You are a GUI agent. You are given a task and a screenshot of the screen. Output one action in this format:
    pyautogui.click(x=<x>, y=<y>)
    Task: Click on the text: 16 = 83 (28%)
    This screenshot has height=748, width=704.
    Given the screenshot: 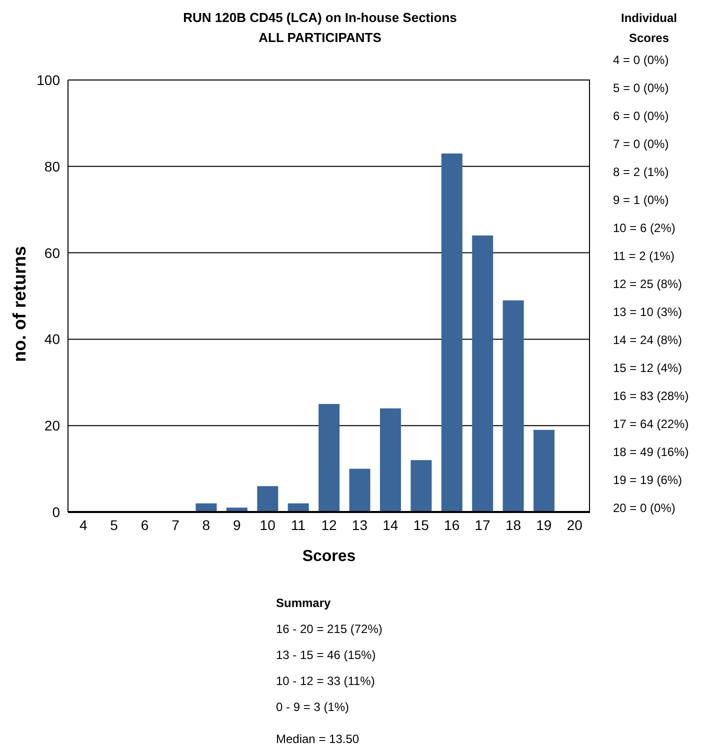 What is the action you would take?
    pyautogui.click(x=651, y=396)
    